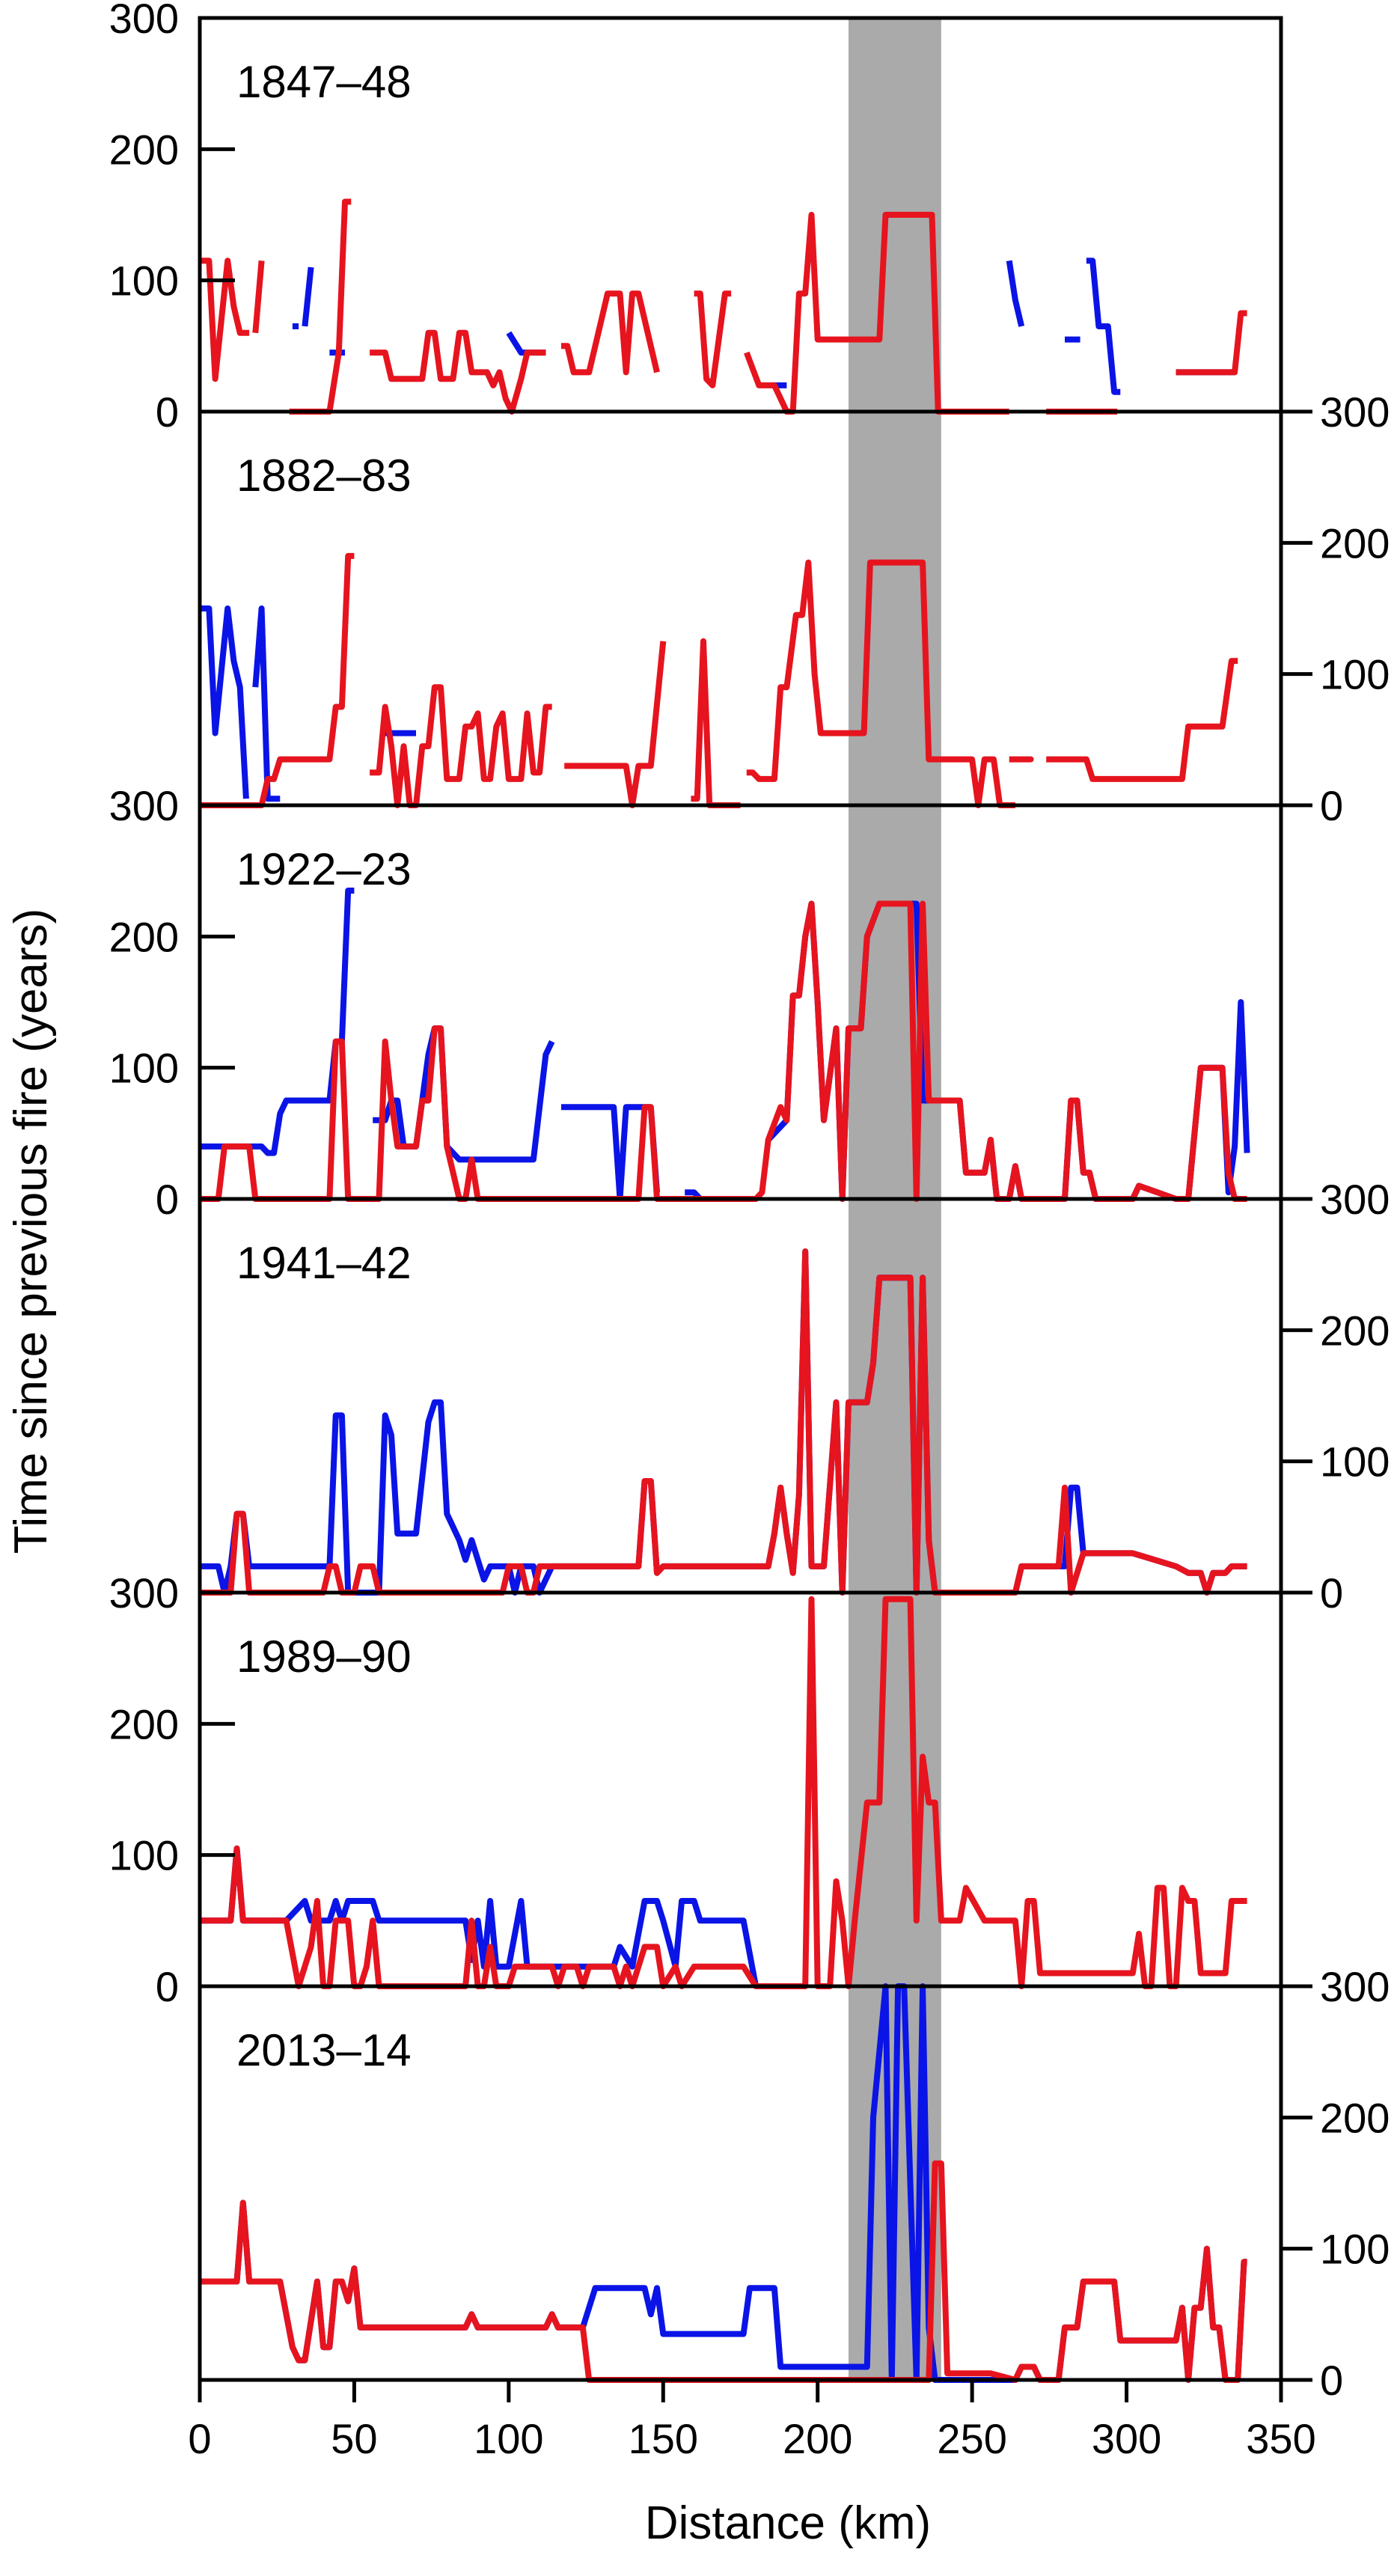 The image size is (1397, 2576). I want to click on y-tick-label-panel-2-200: 200, so click(1355, 543).